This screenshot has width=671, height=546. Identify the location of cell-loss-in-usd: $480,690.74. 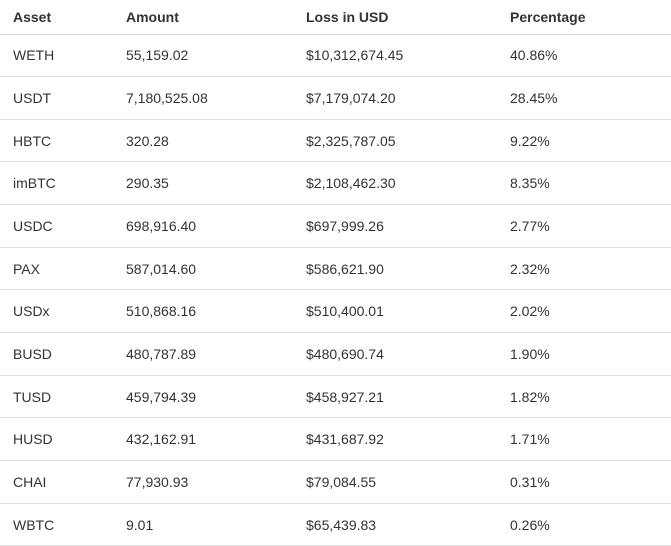
(395, 354).